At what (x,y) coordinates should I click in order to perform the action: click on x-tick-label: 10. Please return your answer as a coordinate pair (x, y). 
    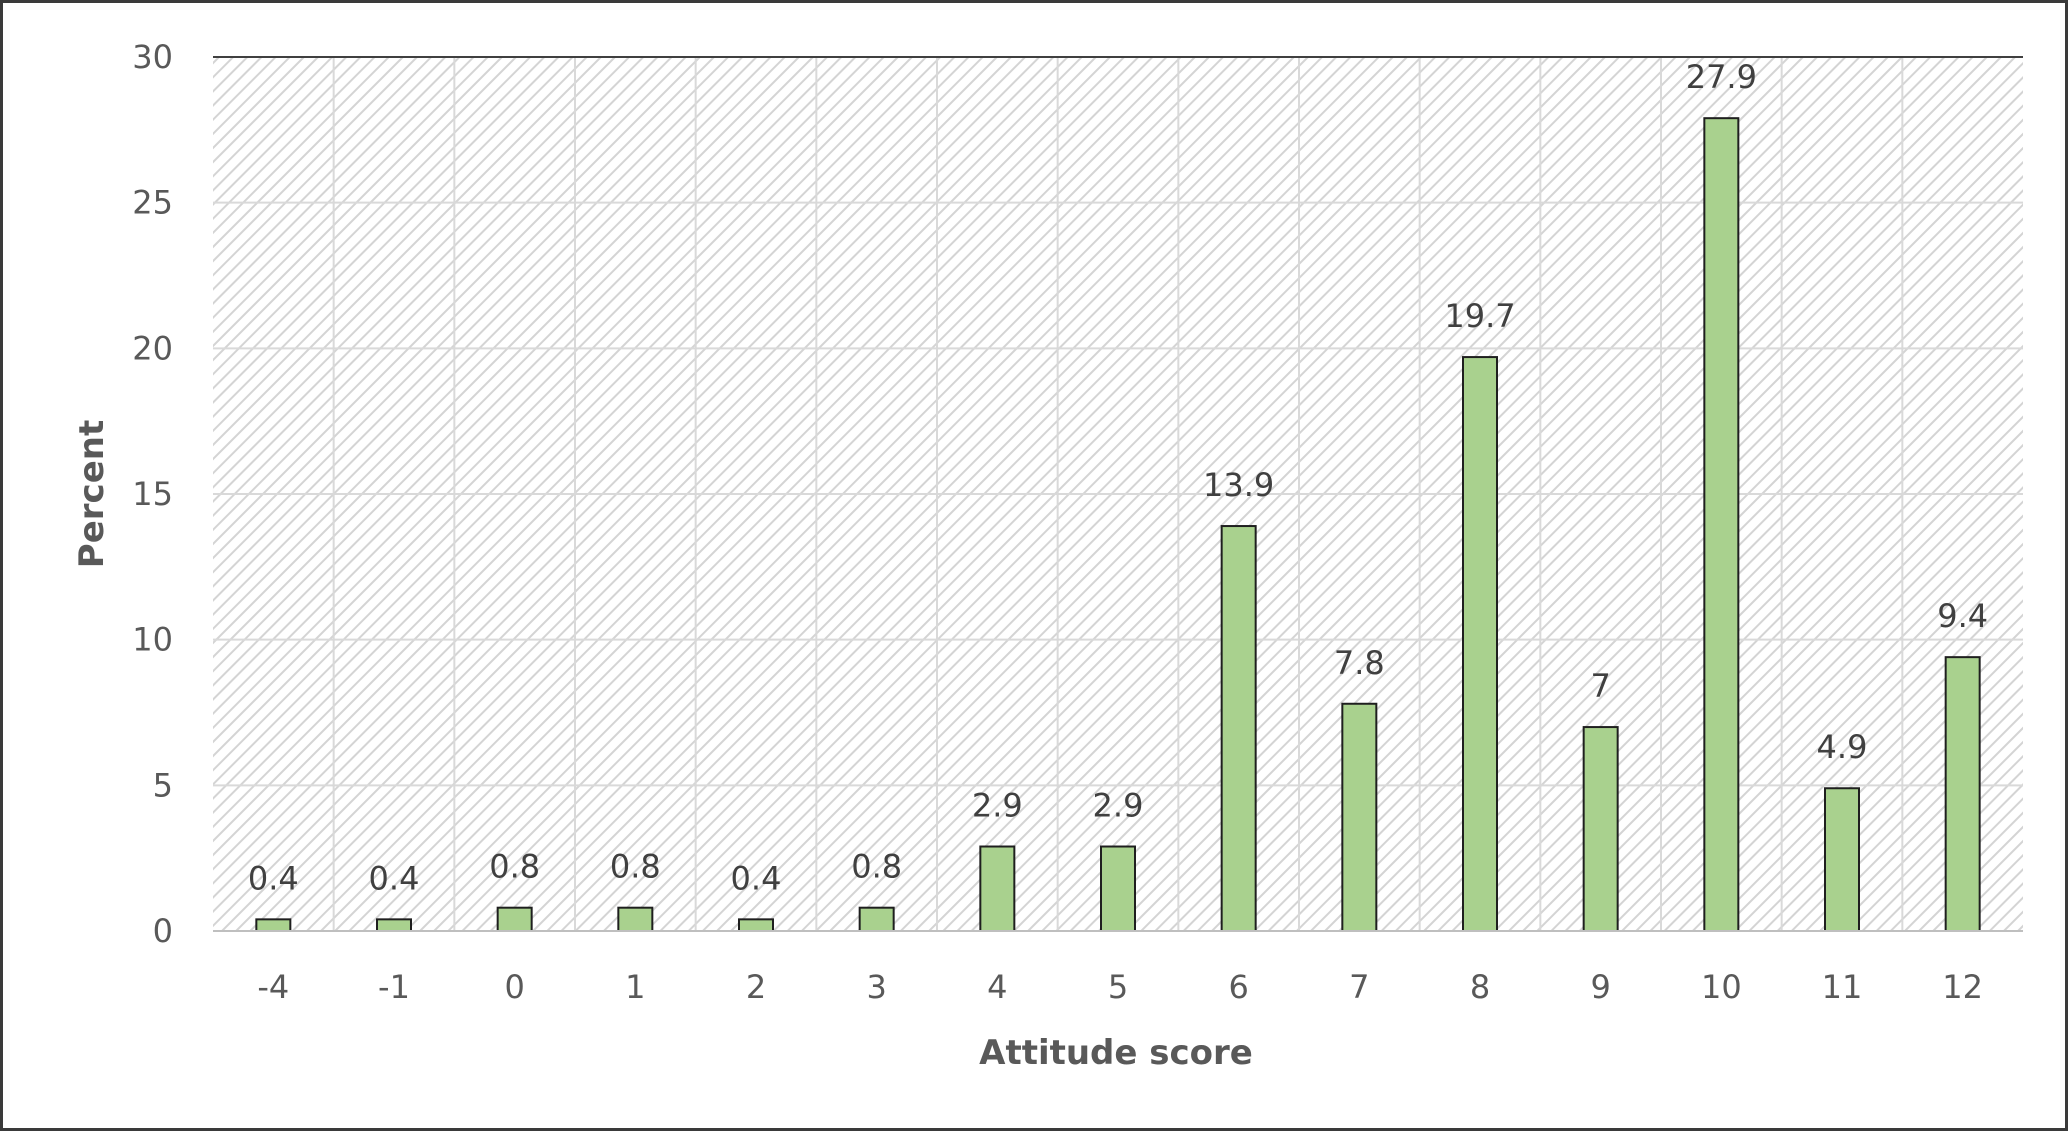
    Looking at the image, I should click on (1721, 987).